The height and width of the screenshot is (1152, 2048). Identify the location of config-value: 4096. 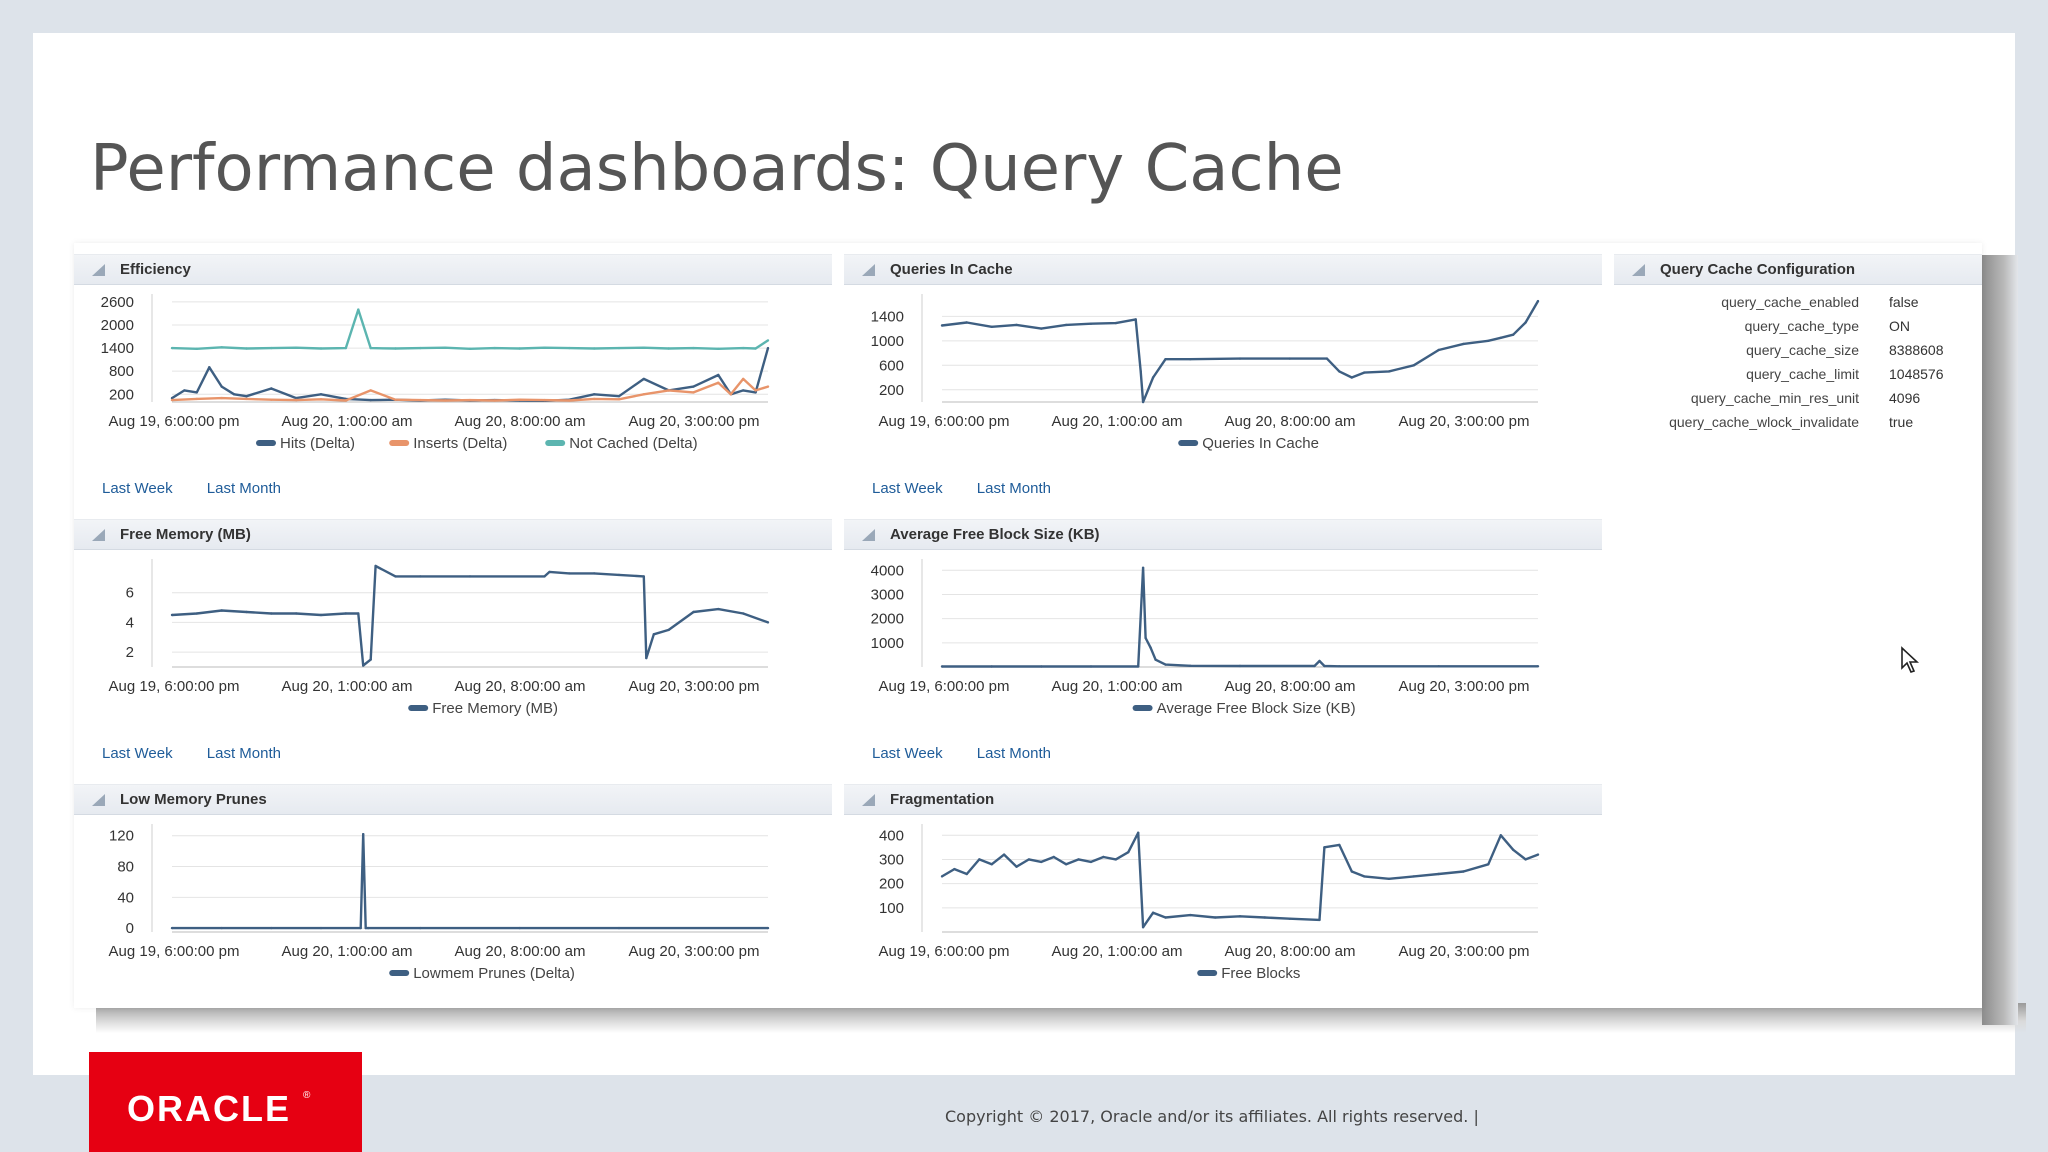
(1905, 398).